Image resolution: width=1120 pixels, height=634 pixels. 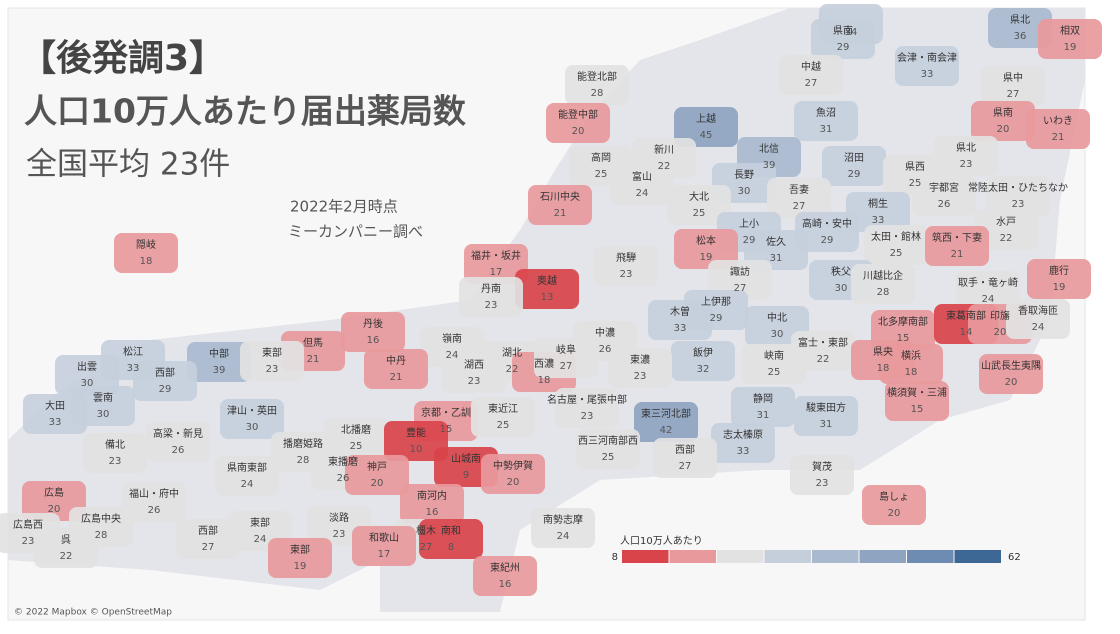 What do you see at coordinates (896, 236) in the screenshot?
I see `region-name: 太田・館林` at bounding box center [896, 236].